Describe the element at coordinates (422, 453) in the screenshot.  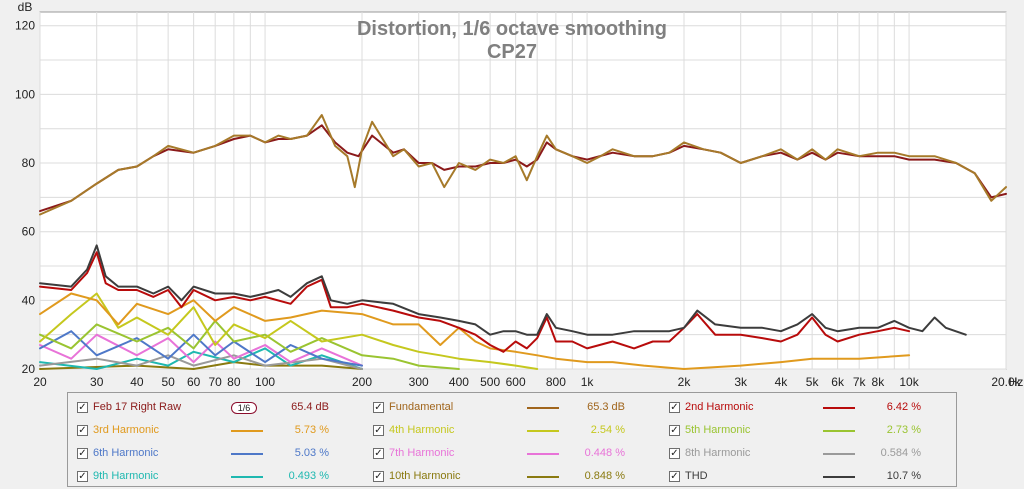
I see `legend-label: 7th Harmonic` at that location.